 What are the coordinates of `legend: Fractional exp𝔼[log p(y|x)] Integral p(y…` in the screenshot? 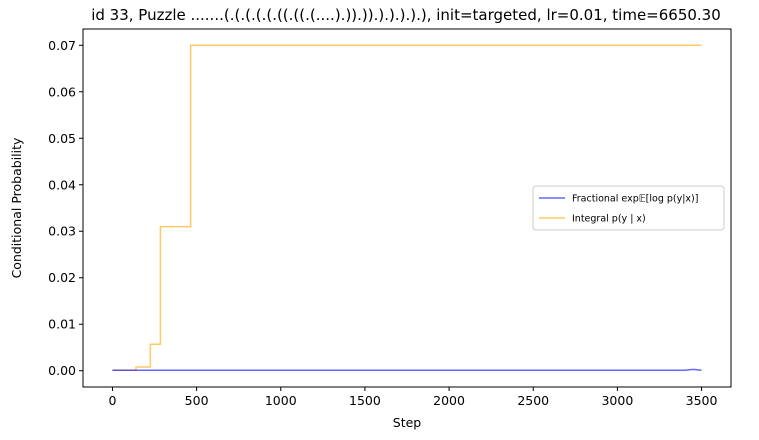 It's located at (628, 208).